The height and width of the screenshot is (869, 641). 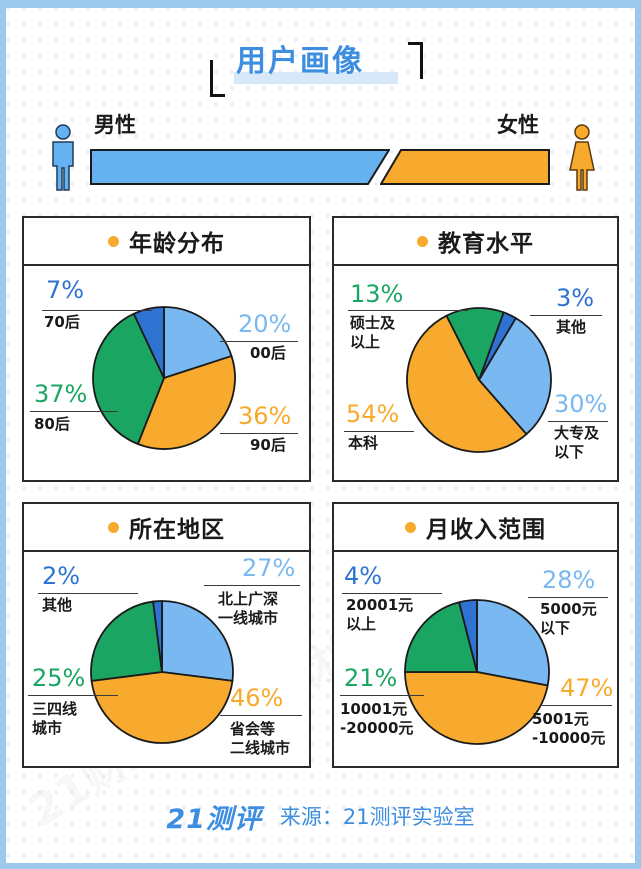 What do you see at coordinates (581, 404) in the screenshot?
I see `pct-label-college: 30%` at bounding box center [581, 404].